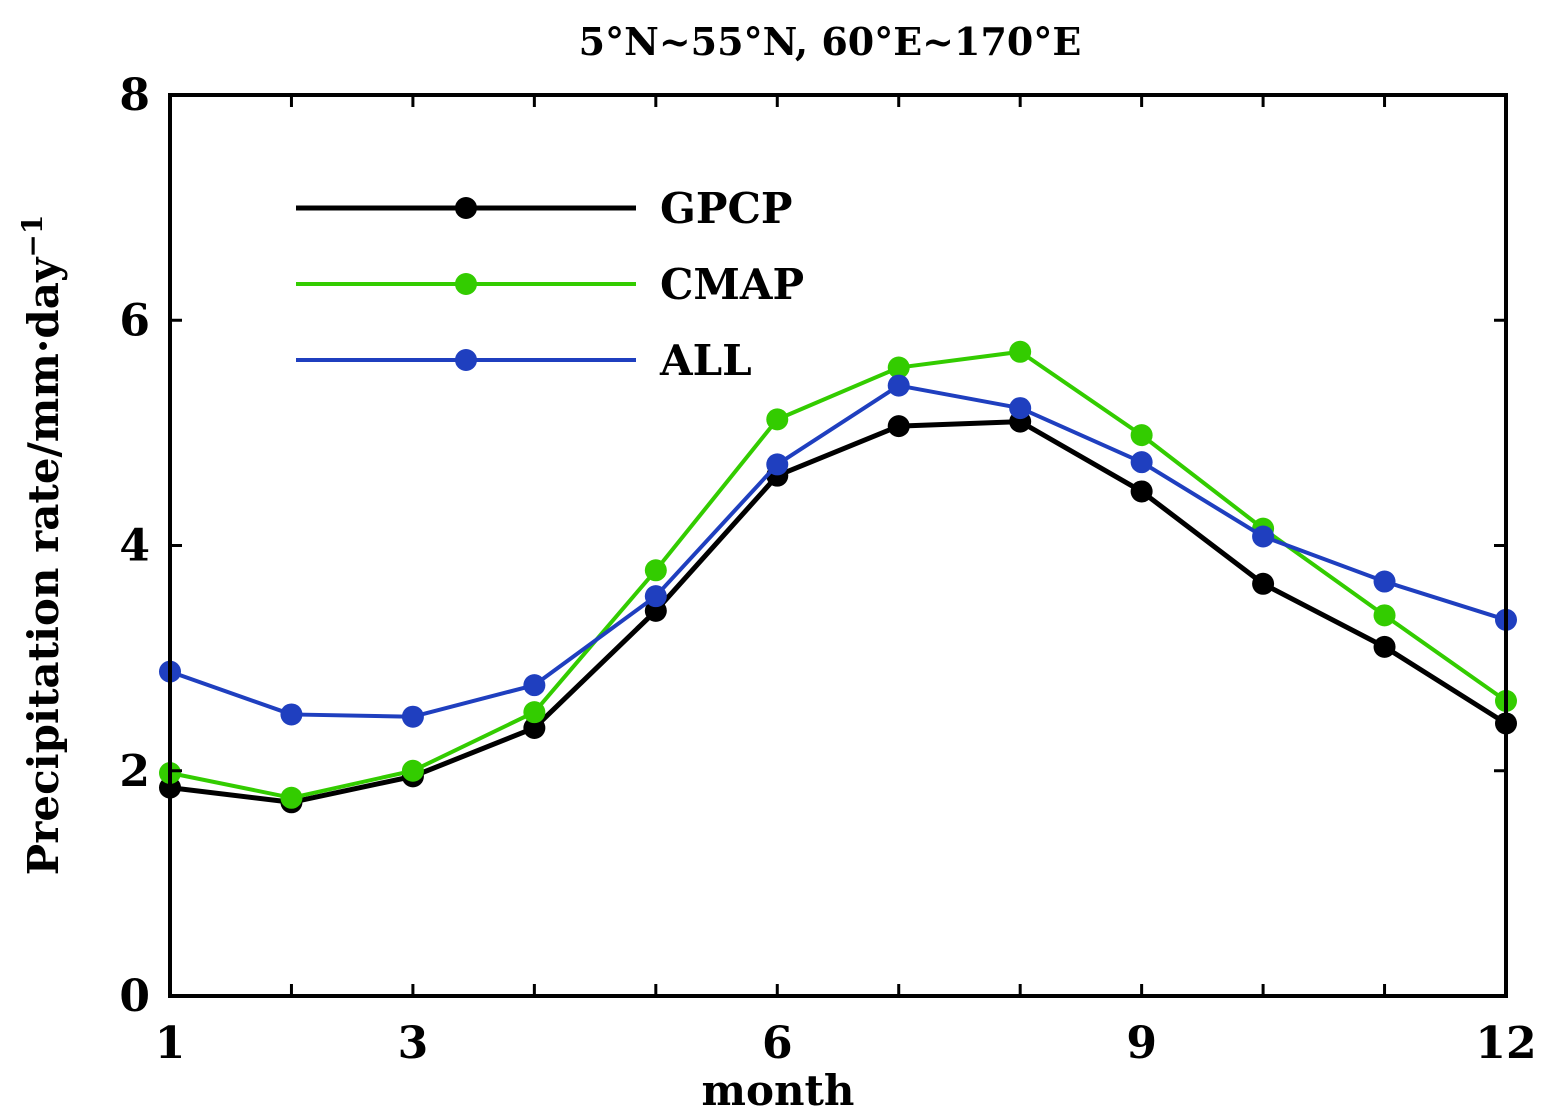  What do you see at coordinates (134, 320) in the screenshot?
I see `y-tick-label: 6` at bounding box center [134, 320].